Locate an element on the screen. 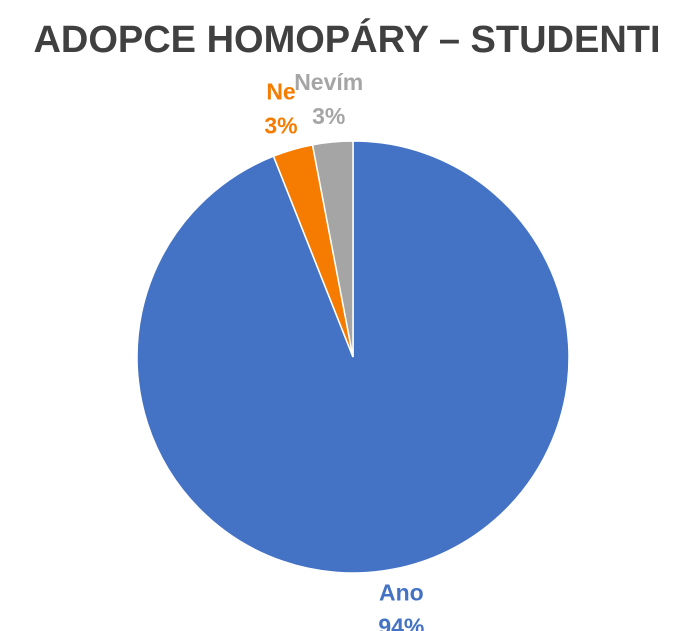  slice-label: Ano is located at coordinates (401, 593).